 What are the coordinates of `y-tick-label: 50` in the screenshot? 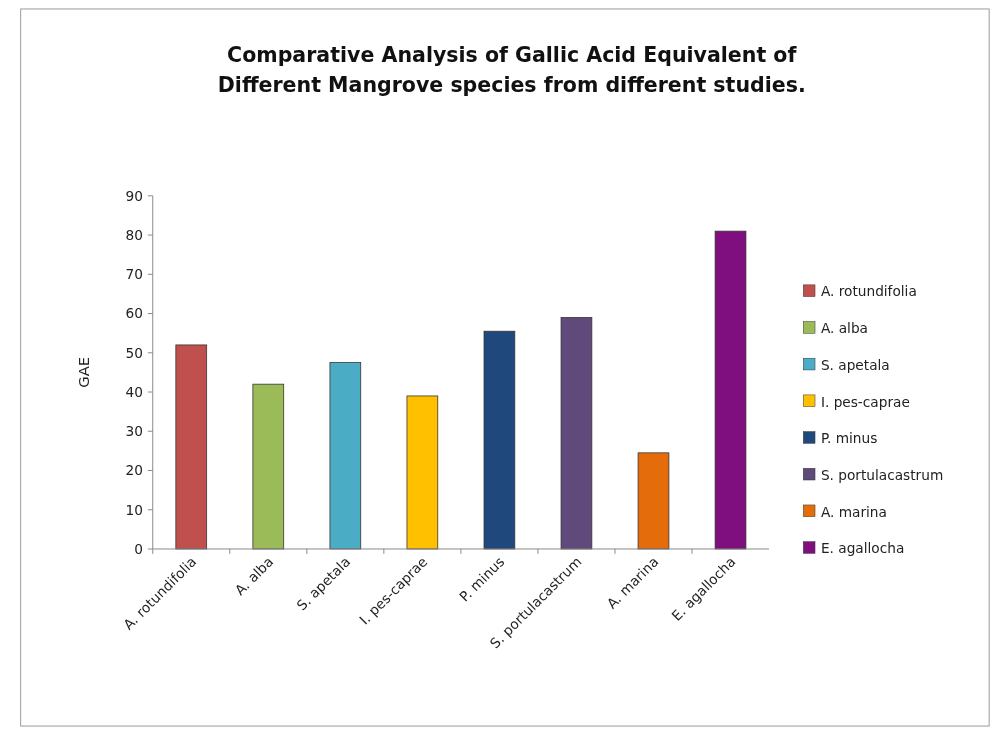 It's located at (134, 352).